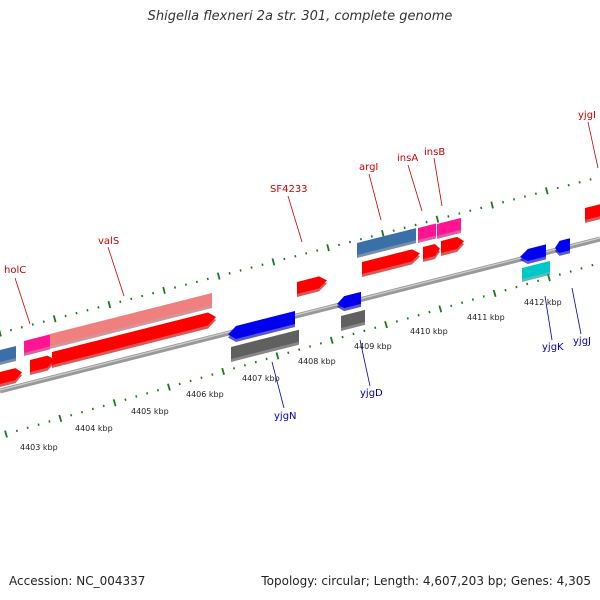 The width and height of the screenshot is (600, 600). What do you see at coordinates (8, 355) in the screenshot?
I see `rna-feature` at bounding box center [8, 355].